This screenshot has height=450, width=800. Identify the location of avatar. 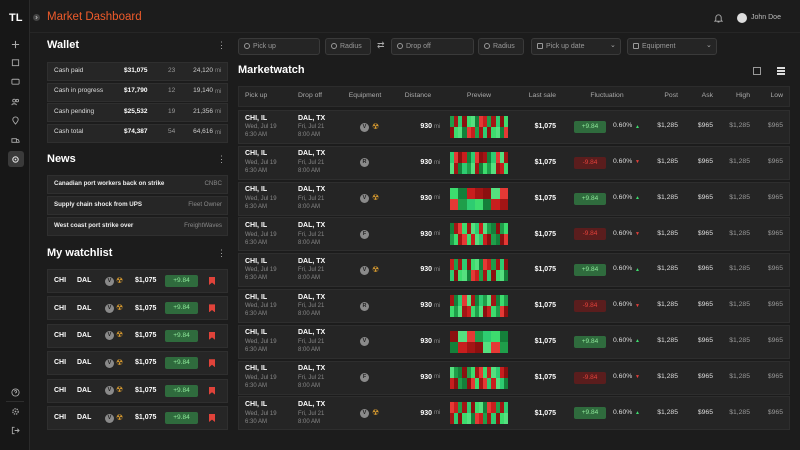
(742, 18).